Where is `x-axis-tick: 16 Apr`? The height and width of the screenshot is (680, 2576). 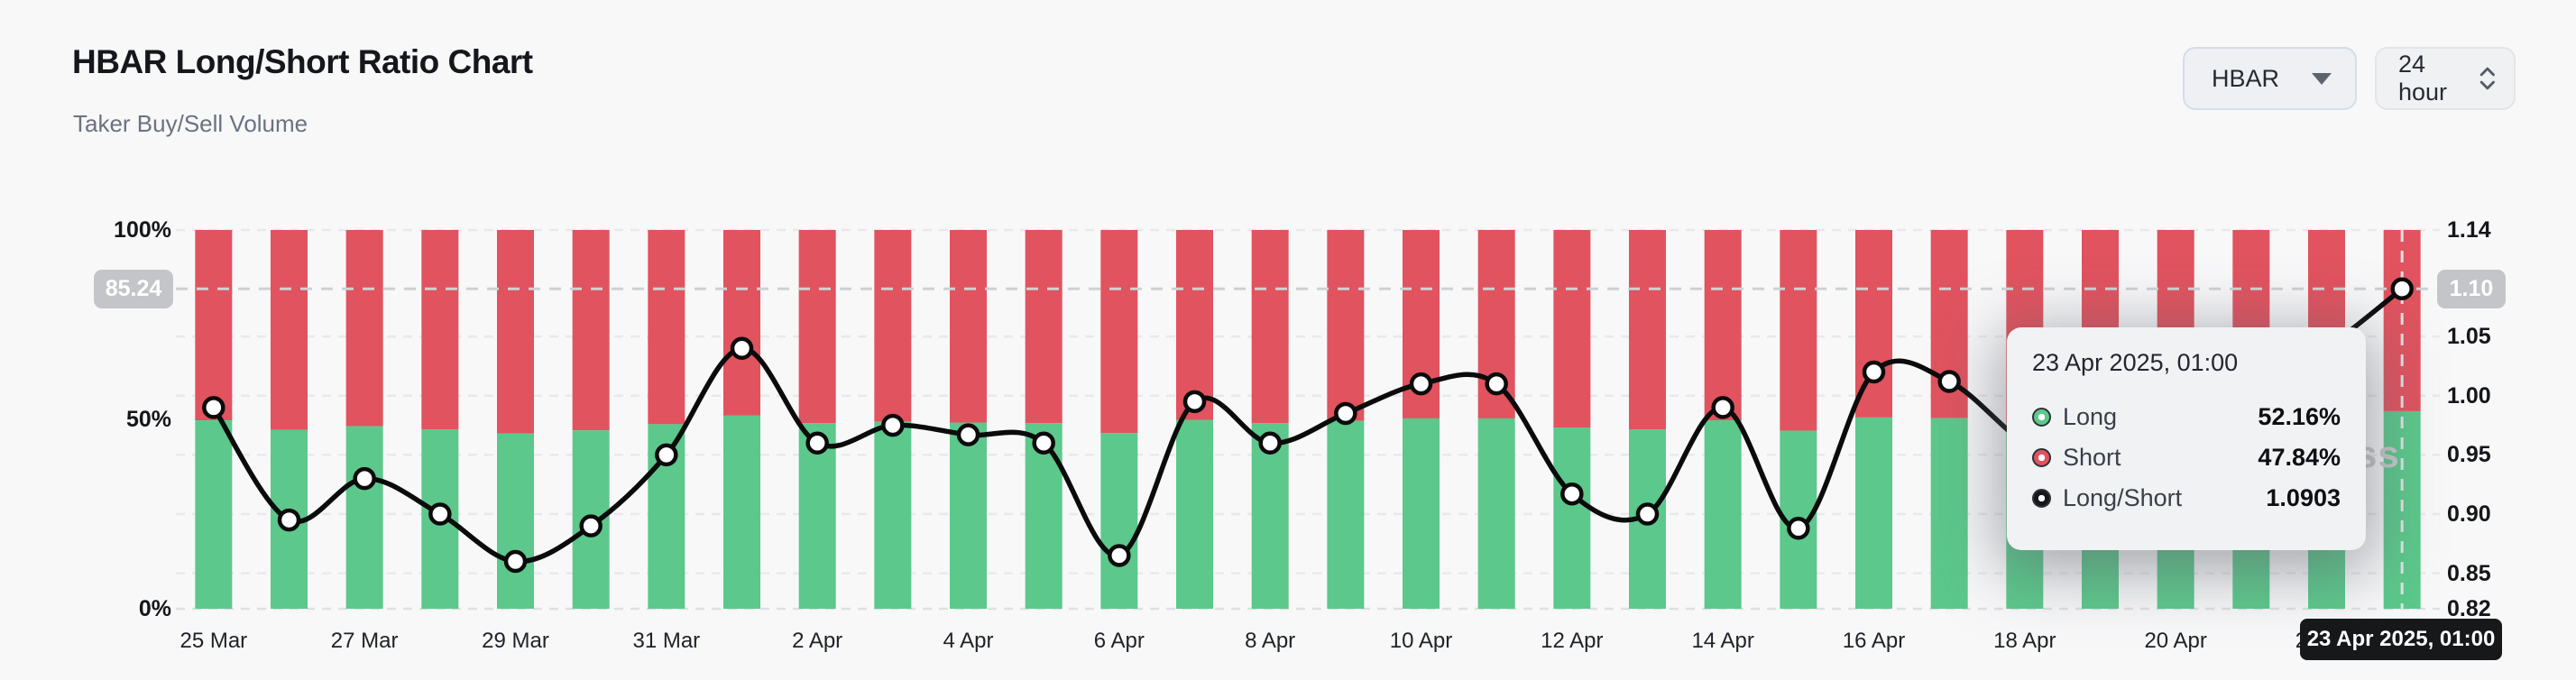 x-axis-tick: 16 Apr is located at coordinates (1874, 641).